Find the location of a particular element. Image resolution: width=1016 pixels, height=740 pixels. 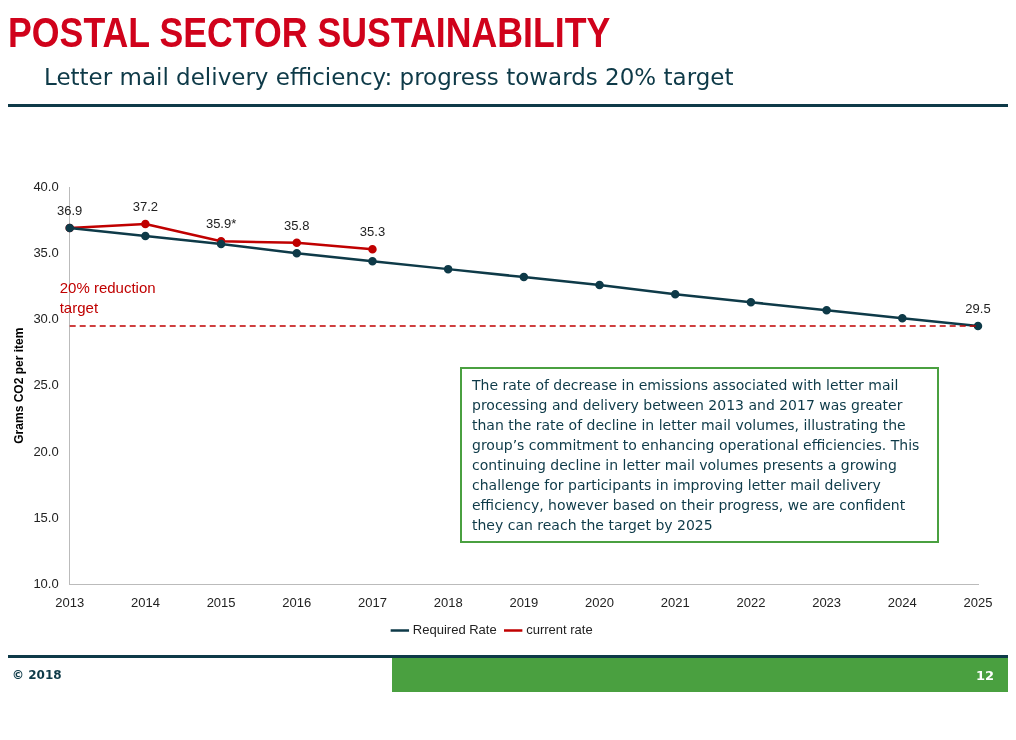

annotation: The rate of decrease in emissions associated with letter mail processing and delivery between 2013 and 2017 was greater than the rate of decline in letter mail volumes, illustrating the group’s commitment to enhancing operational efficiencies. This continuing decline in letter mail volumes presents a growing challenge for participants in improving letter mail delivery efficiency, however based on their progress, we are confident they can reach the target by 2025 is located at coordinates (699, 455).